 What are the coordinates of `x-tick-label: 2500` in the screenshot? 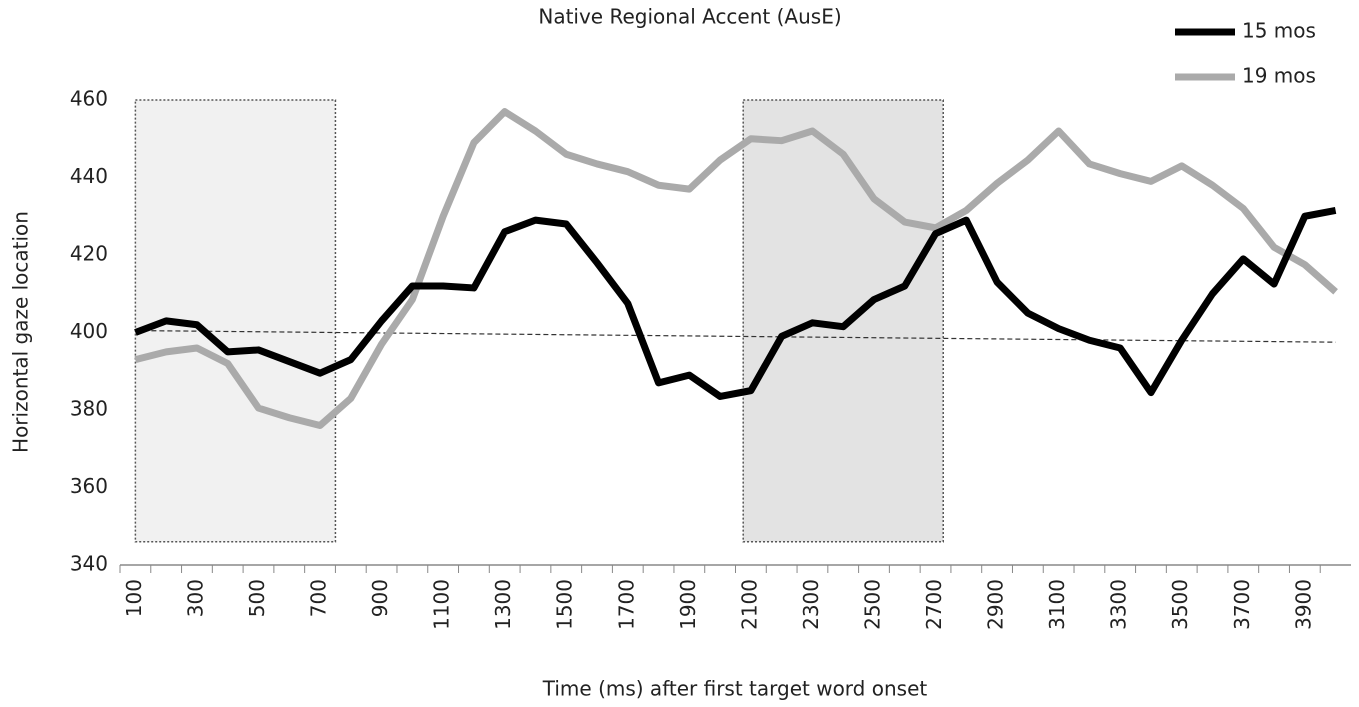 It's located at (872, 604).